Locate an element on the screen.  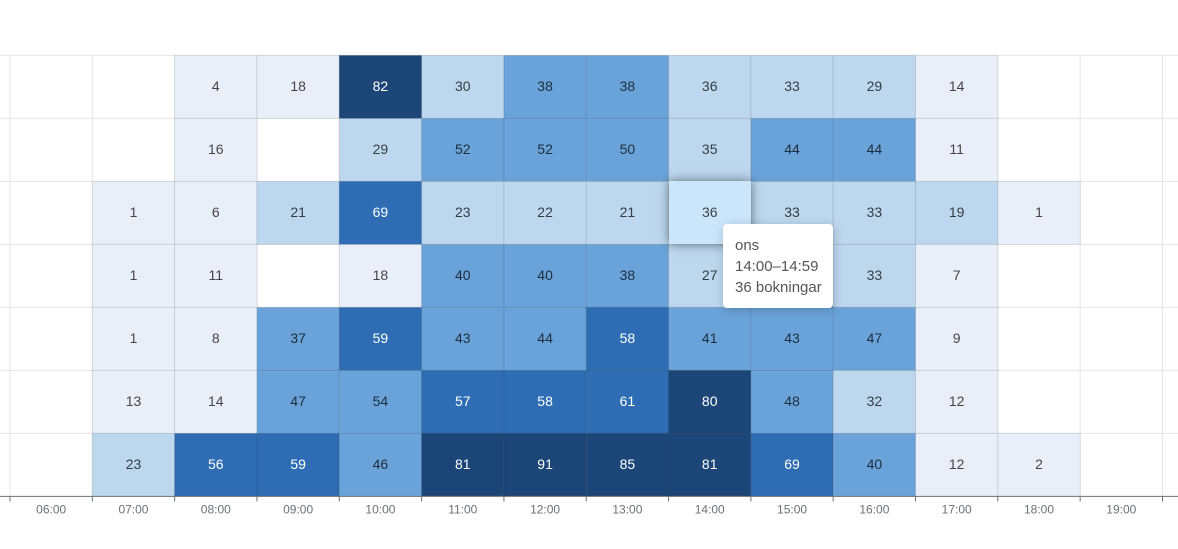
svg-text: 09:00 is located at coordinates (298, 509).